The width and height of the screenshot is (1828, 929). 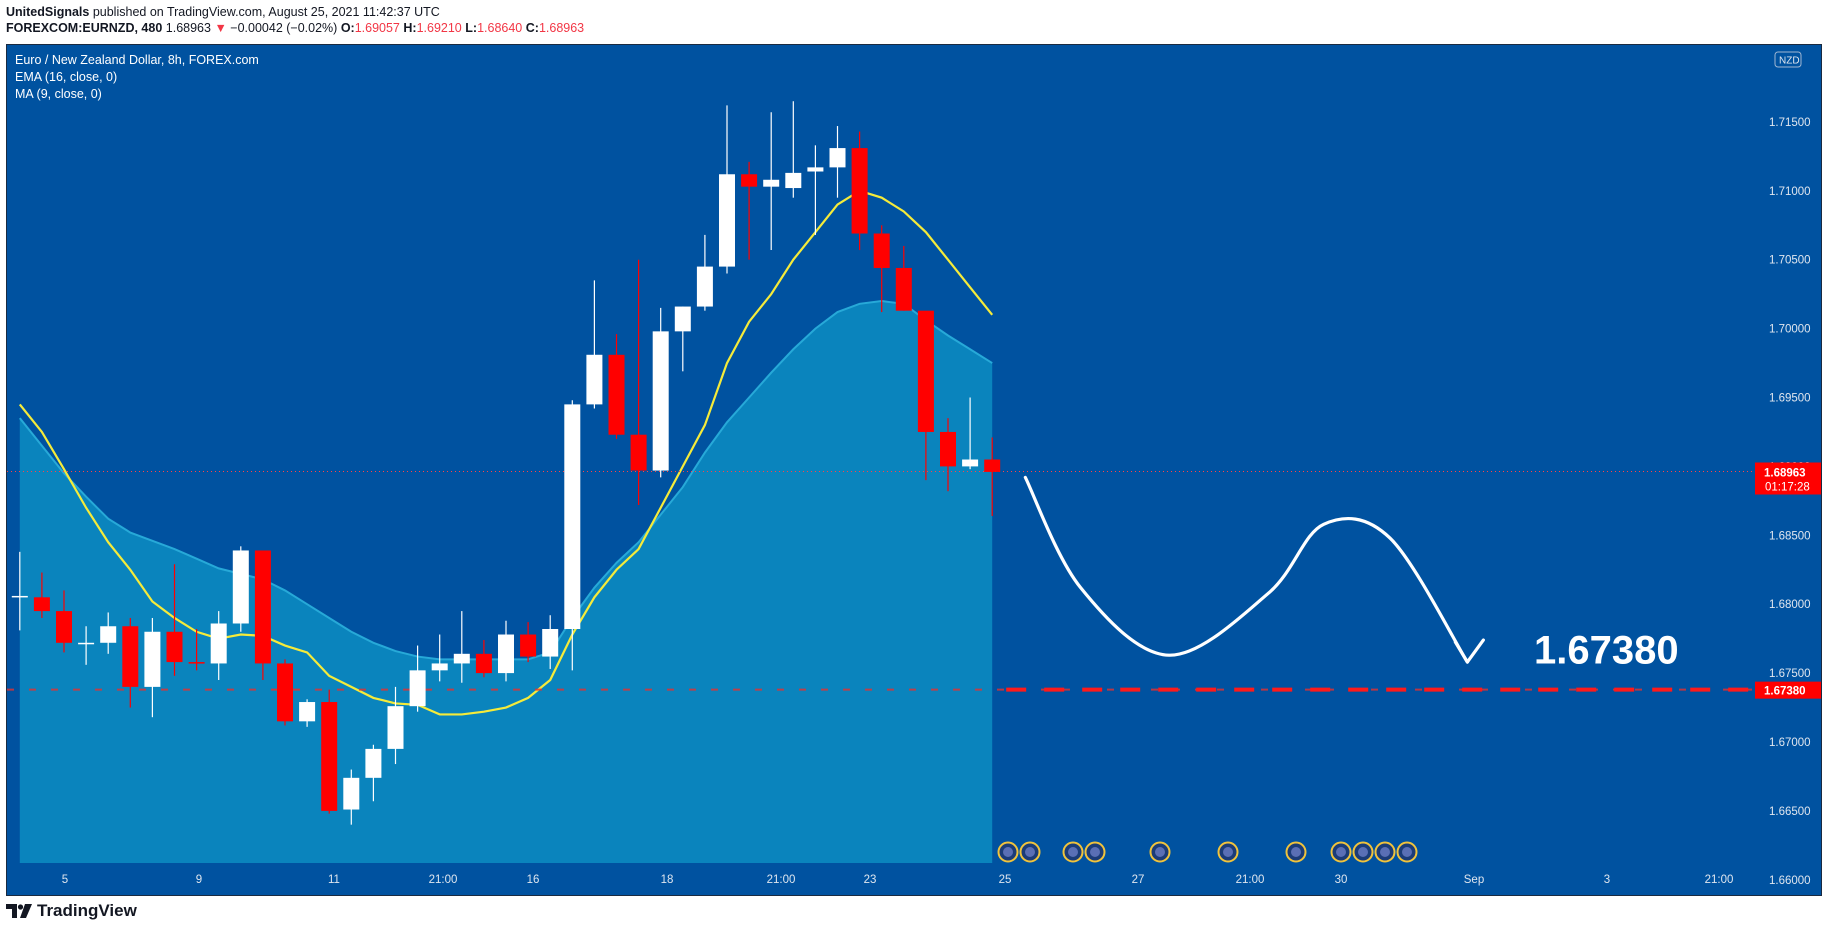 I want to click on high-label: H:, so click(x=410, y=28).